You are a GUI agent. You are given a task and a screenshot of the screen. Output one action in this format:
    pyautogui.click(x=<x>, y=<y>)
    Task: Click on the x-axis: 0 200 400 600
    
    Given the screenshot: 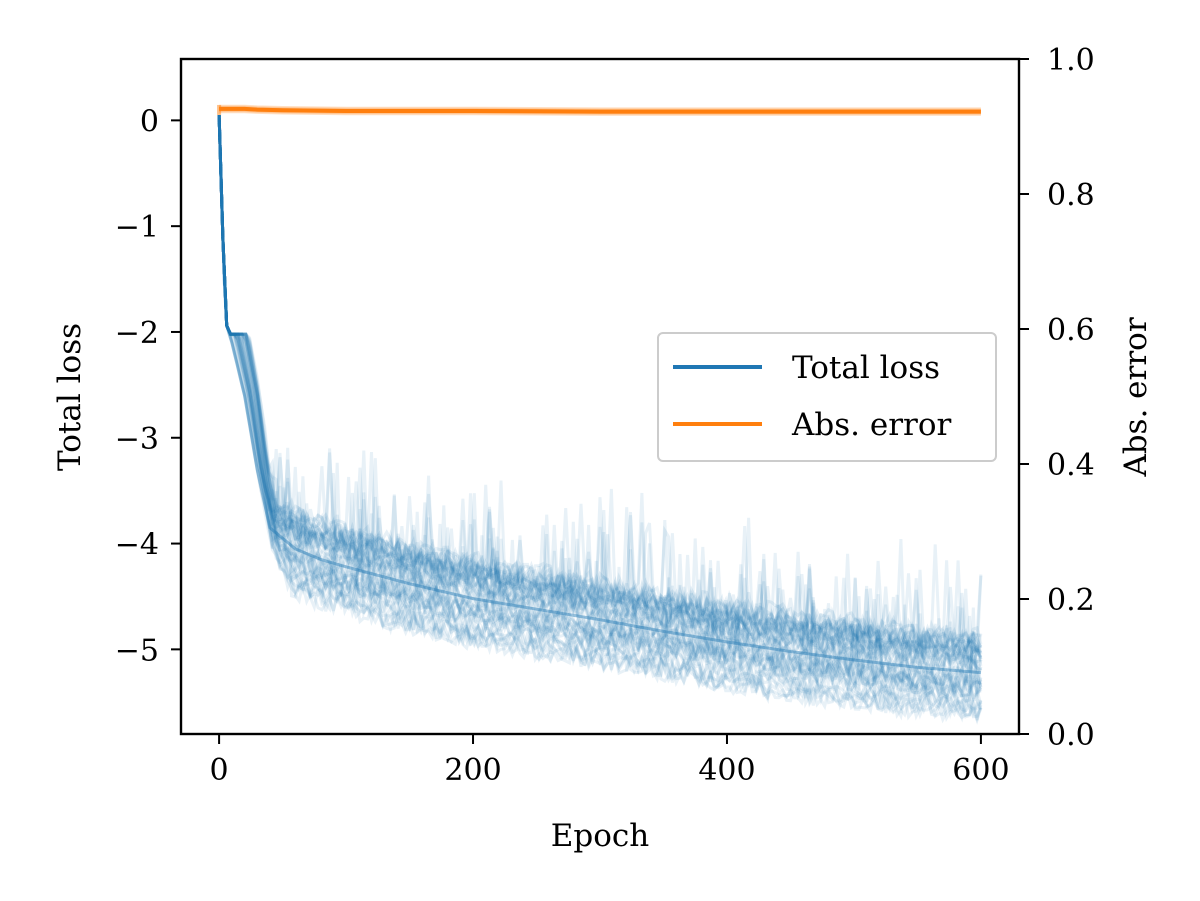 What is the action you would take?
    pyautogui.click(x=610, y=761)
    